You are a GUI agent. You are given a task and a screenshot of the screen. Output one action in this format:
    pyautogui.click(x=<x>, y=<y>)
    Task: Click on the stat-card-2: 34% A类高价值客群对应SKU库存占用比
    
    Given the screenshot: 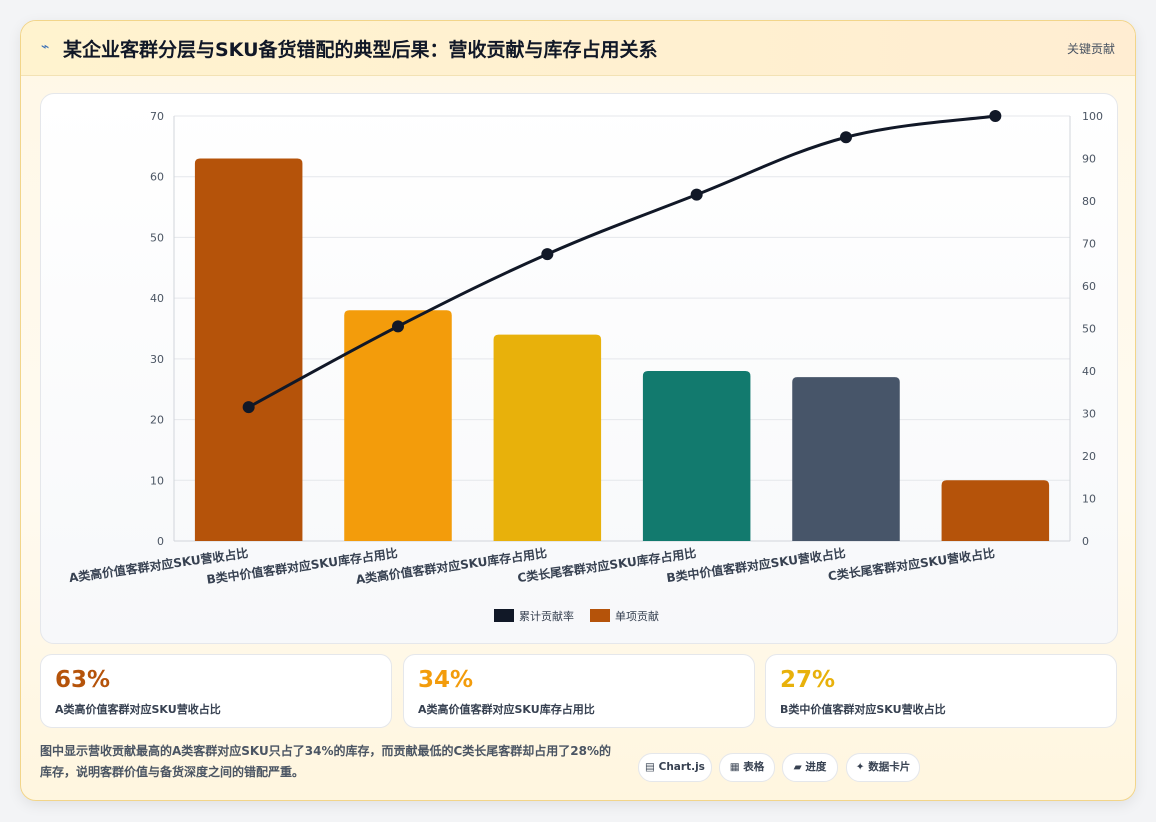 What is the action you would take?
    pyautogui.click(x=579, y=691)
    